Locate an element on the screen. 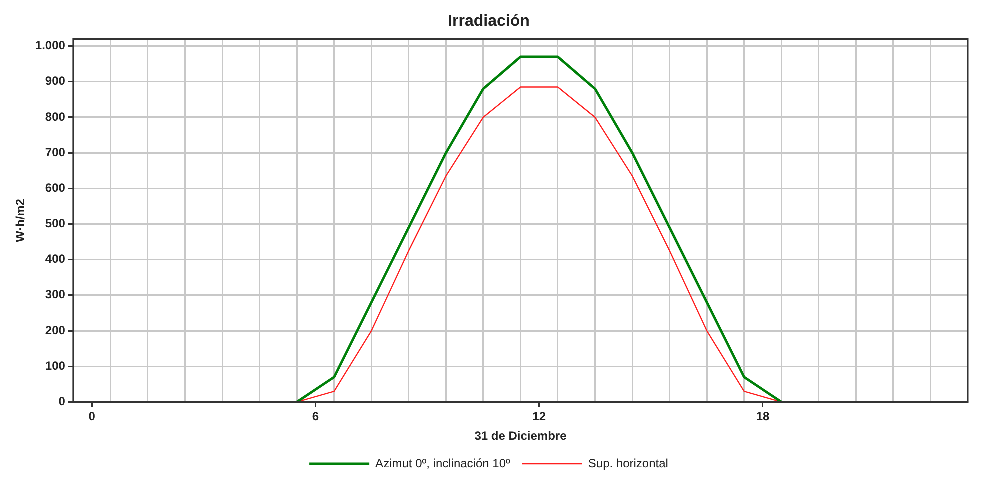 The width and height of the screenshot is (984, 486). y-tick-label: 100 is located at coordinates (55, 365).